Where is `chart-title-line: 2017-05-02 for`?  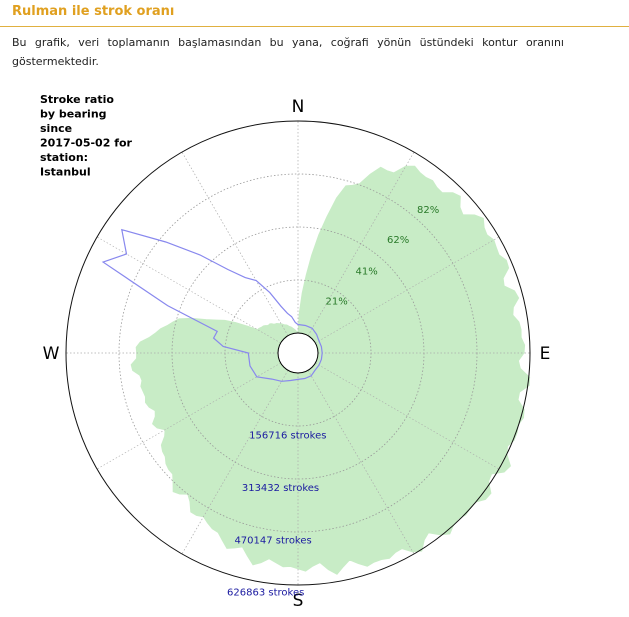
chart-title-line: 2017-05-02 for is located at coordinates (86, 143).